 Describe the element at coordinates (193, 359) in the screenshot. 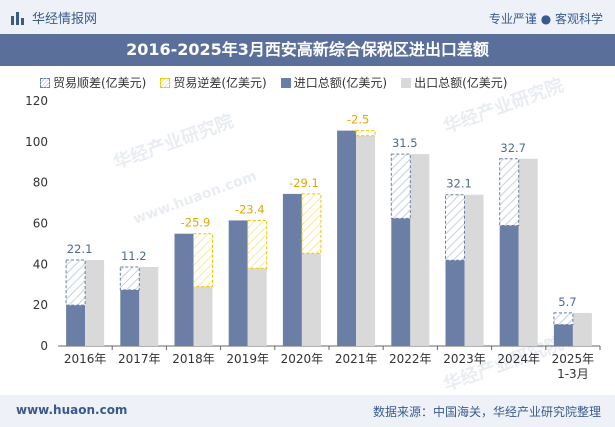

I see `x-tick-label: 2018年` at that location.